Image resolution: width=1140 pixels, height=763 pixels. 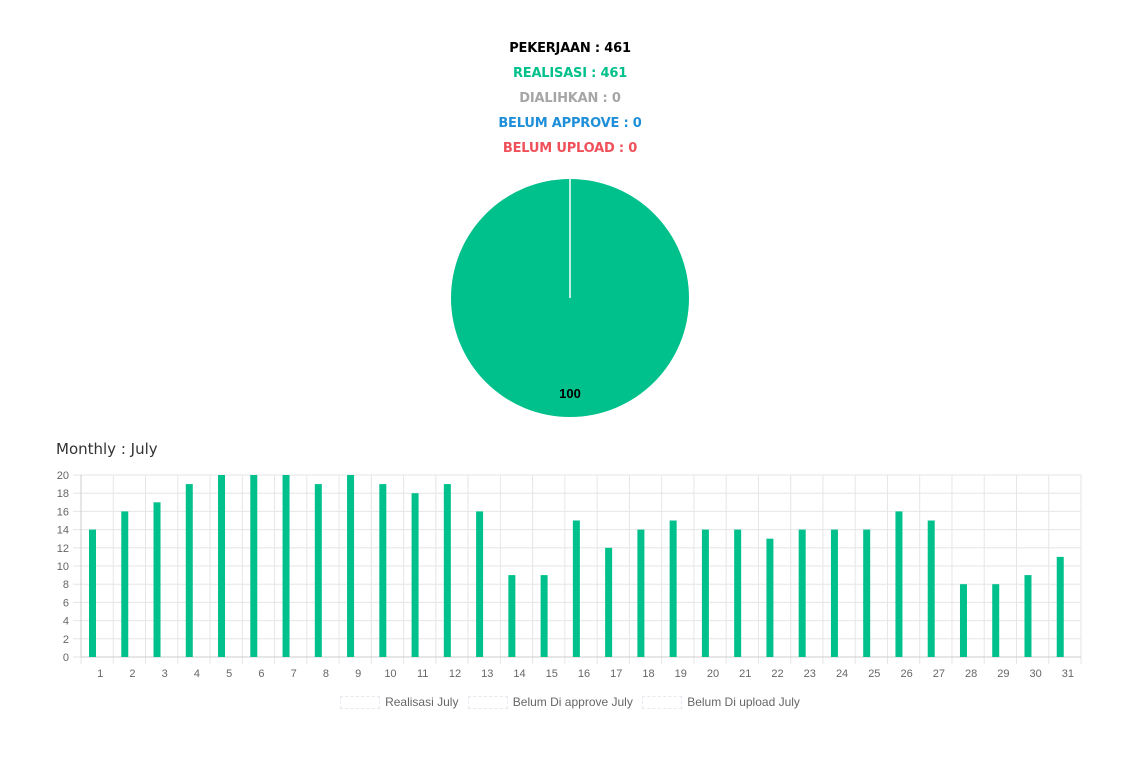 I want to click on legend-label-realisasi: Realisasi July, so click(x=422, y=702).